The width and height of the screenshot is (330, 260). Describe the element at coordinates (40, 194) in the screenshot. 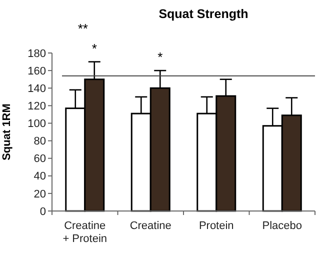

I see `y-tick-label: 20` at that location.